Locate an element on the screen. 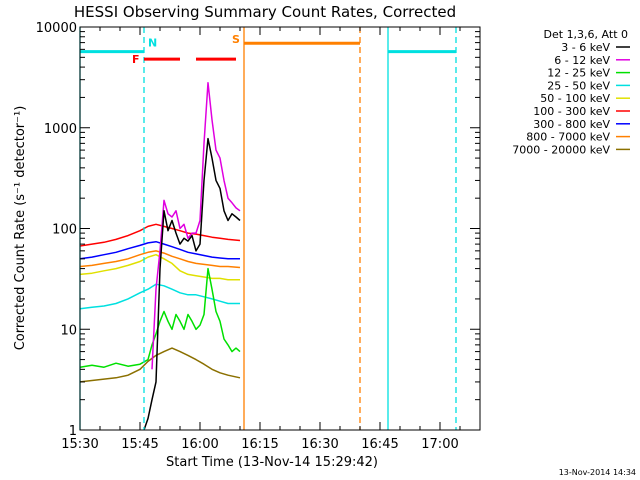 Image resolution: width=640 pixels, height=480 pixels. flag-label-1: F is located at coordinates (136, 59).